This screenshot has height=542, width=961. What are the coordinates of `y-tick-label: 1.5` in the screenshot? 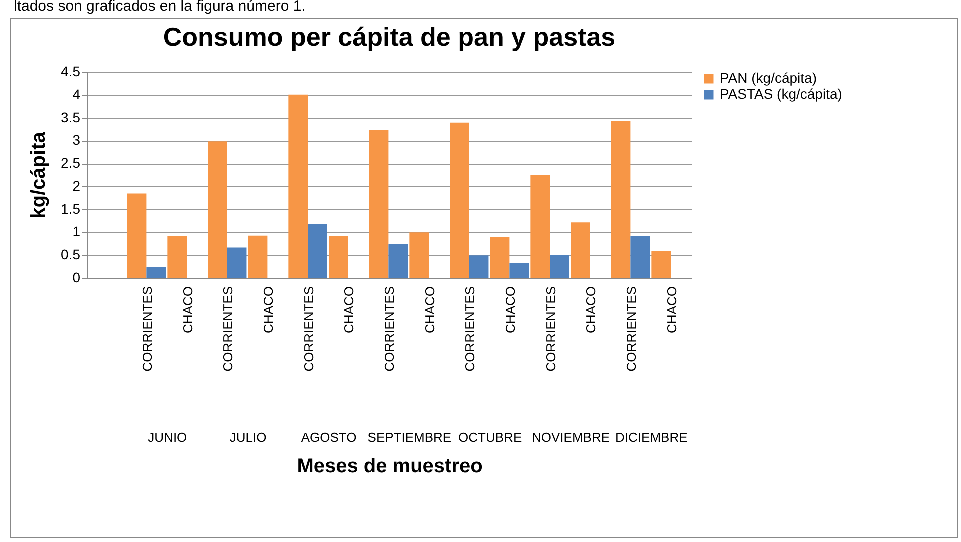 It's located at (71, 208).